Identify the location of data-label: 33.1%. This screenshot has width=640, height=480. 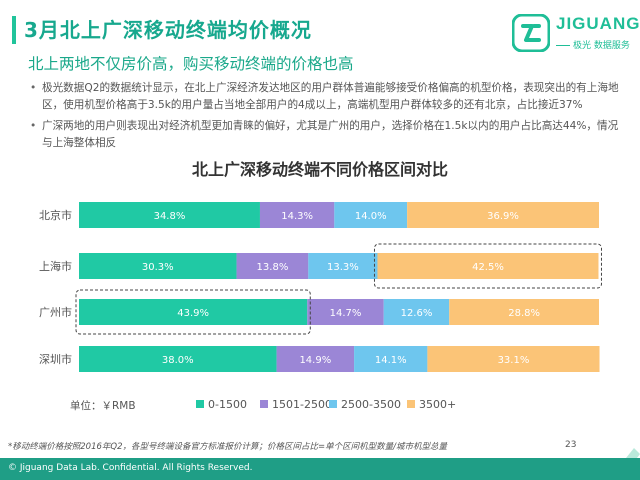
(514, 360).